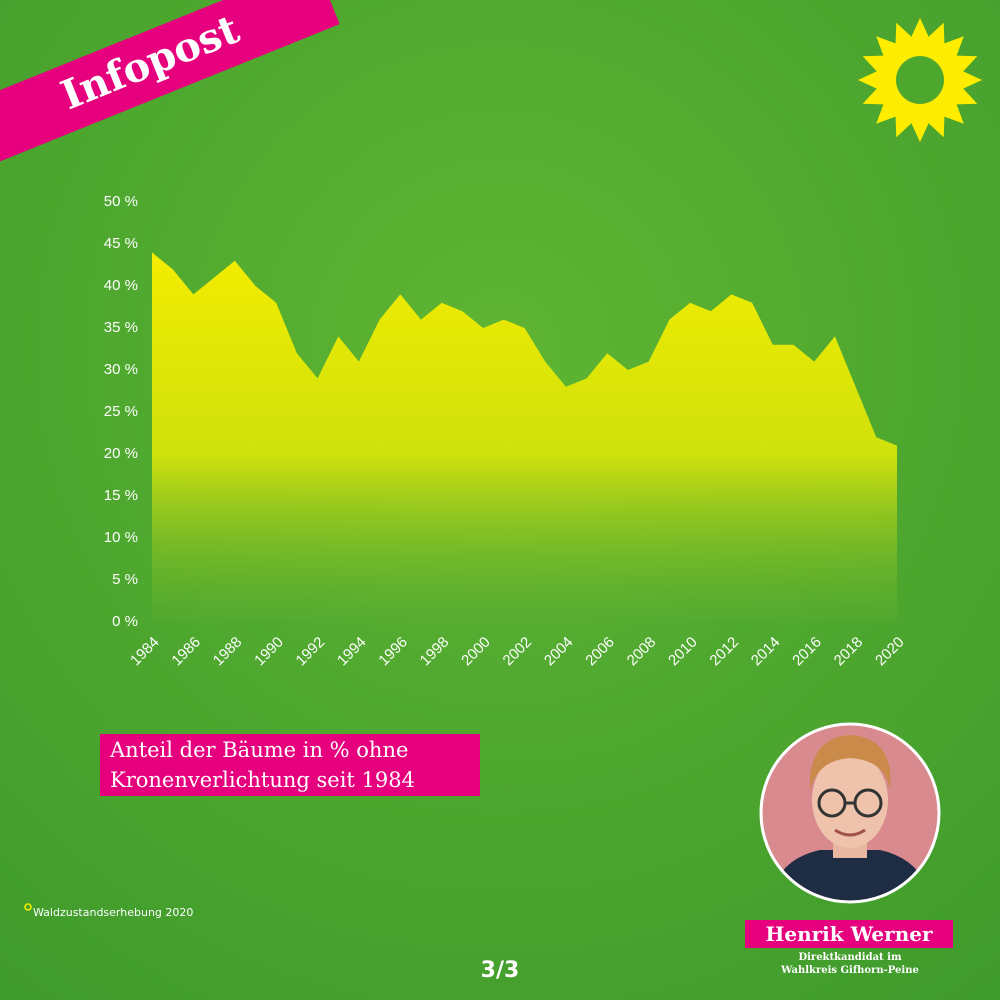 Image resolution: width=1000 pixels, height=1000 pixels. What do you see at coordinates (121, 369) in the screenshot?
I see `y-tick-label: 30 %` at bounding box center [121, 369].